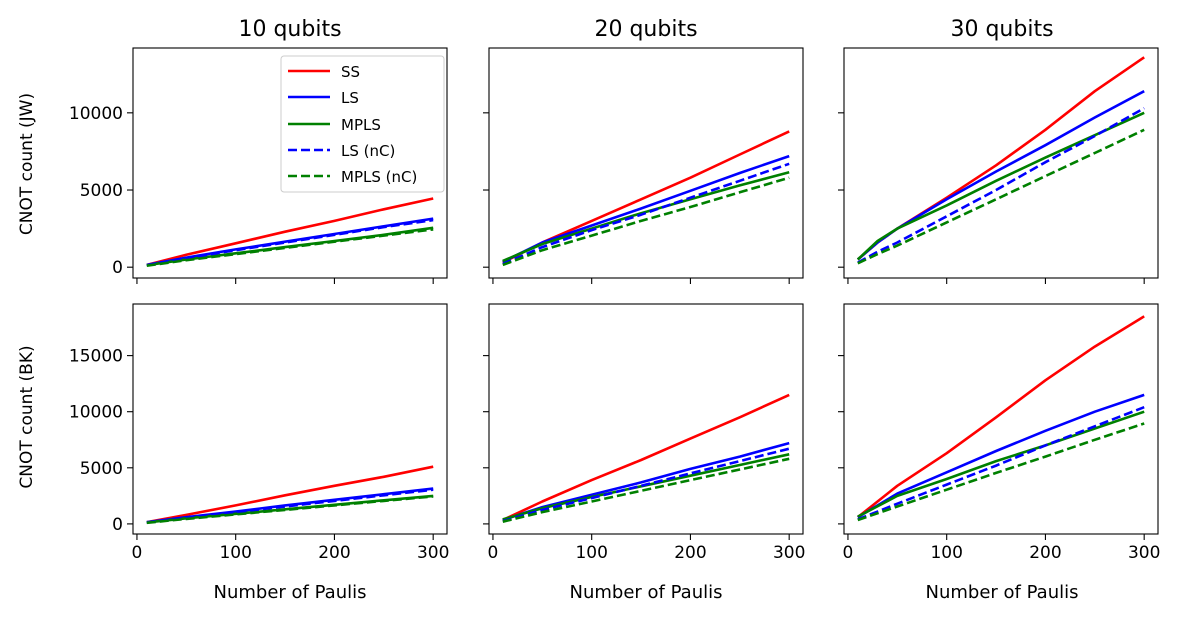 This screenshot has width=1182, height=620. I want to click on legend-label-ls: LS, so click(350, 98).